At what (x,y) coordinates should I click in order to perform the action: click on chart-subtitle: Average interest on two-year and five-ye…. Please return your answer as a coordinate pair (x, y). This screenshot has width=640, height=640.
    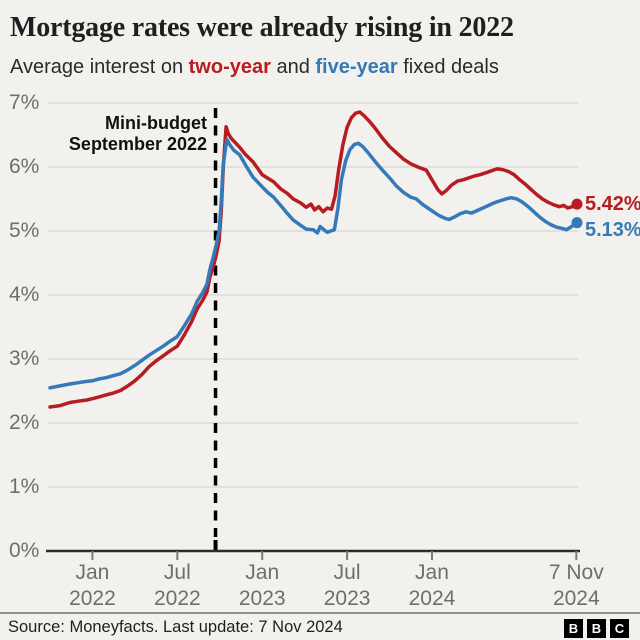
    Looking at the image, I should click on (254, 67).